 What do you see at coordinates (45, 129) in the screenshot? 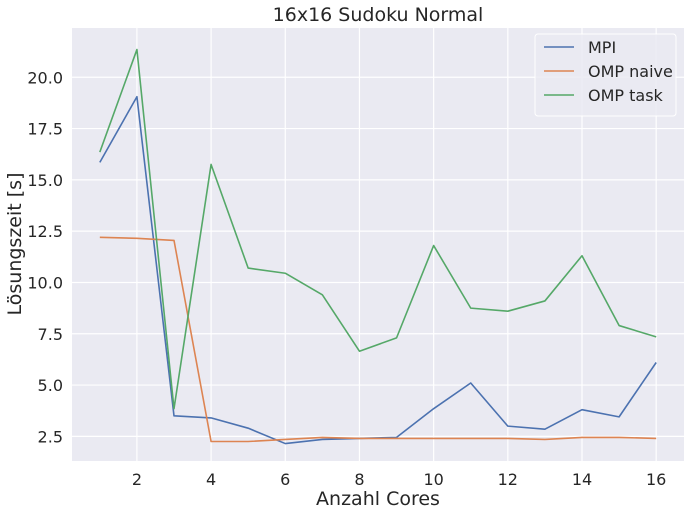
I see `y-tick-label: 17.5` at bounding box center [45, 129].